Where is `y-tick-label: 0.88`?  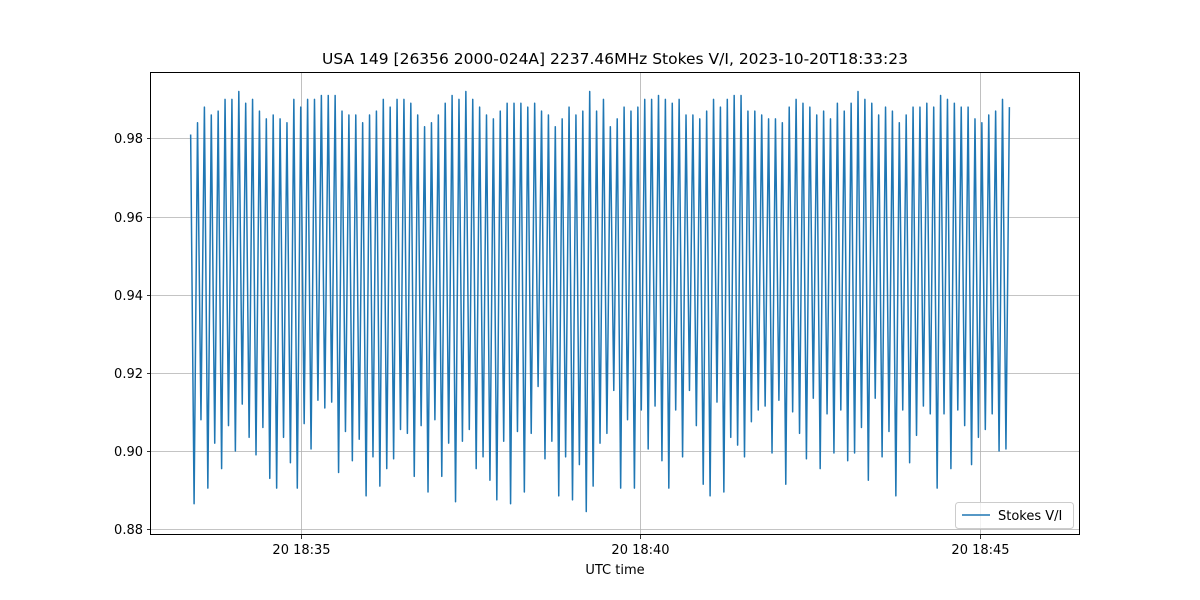
y-tick-label: 0.88 is located at coordinates (128, 530).